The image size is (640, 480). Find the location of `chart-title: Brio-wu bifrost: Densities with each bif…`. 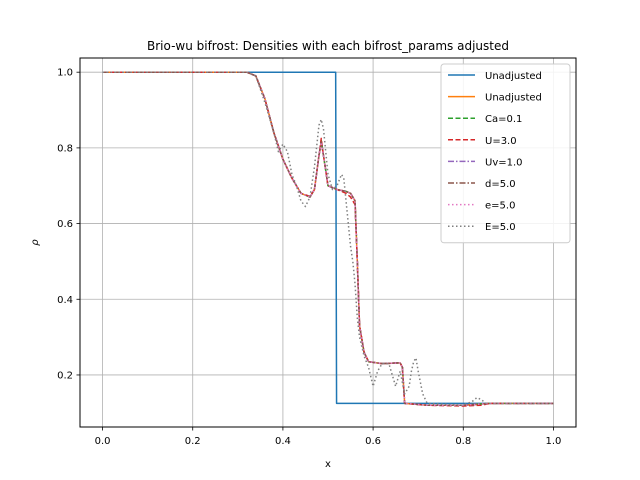

chart-title: Brio-wu bifrost: Densities with each bif… is located at coordinates (328, 46).